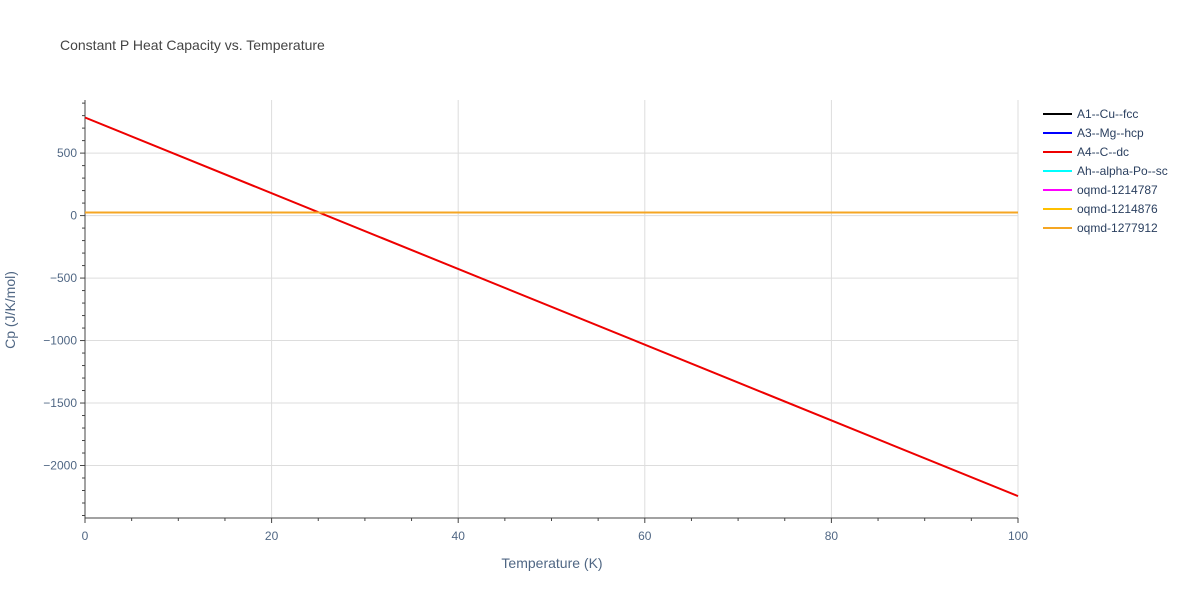 This screenshot has width=1200, height=605. I want to click on legend-label: oqmd-1214787, so click(1117, 190).